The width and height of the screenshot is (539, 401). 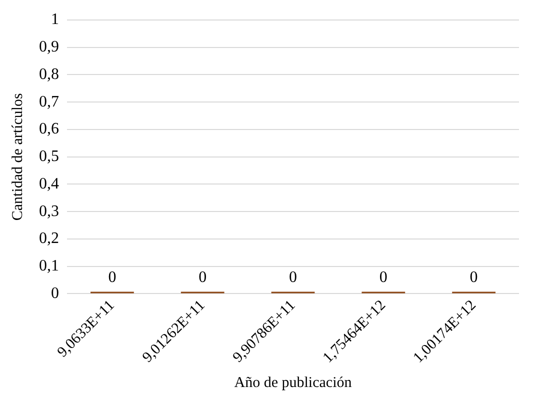 I want to click on y-tick-label: 0,1, so click(x=49, y=266).